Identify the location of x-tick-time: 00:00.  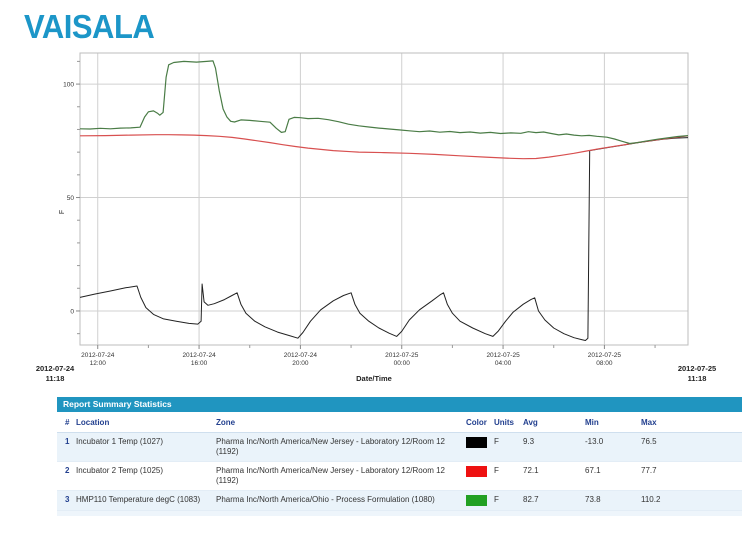
(402, 363).